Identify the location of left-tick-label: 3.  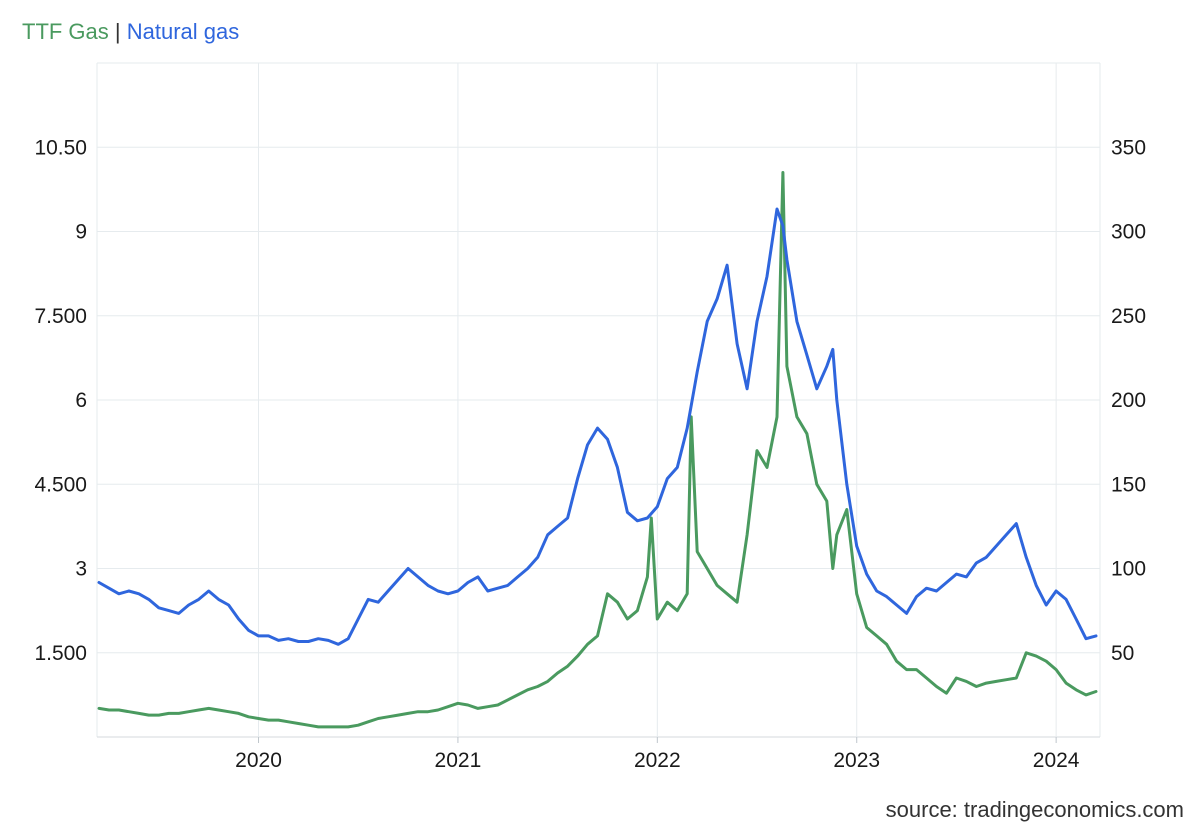
(81, 569).